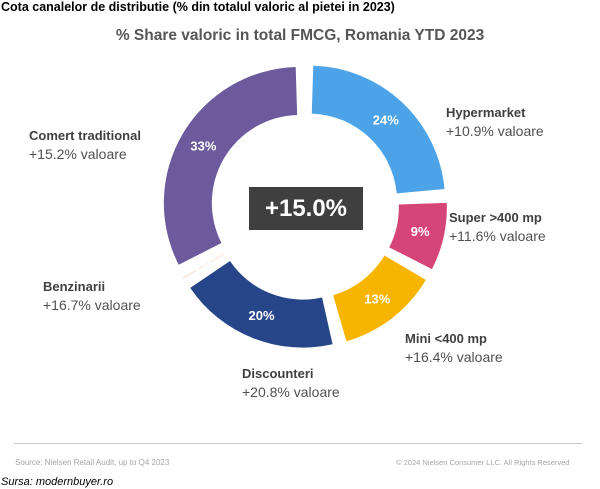  Describe the element at coordinates (262, 315) in the screenshot. I see `slice-label-discounteri: 20%` at that location.